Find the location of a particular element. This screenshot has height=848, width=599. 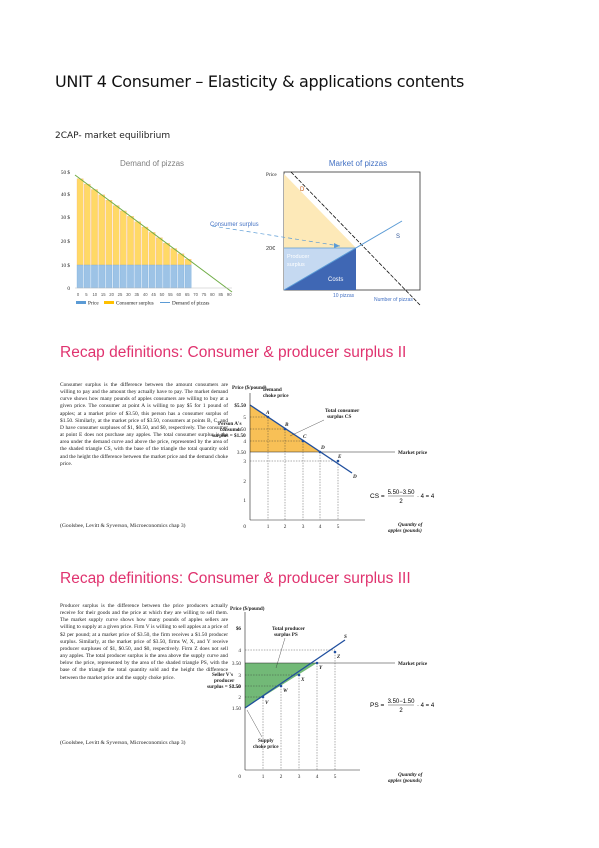

y-tick-label: 1 is located at coordinates (244, 501).